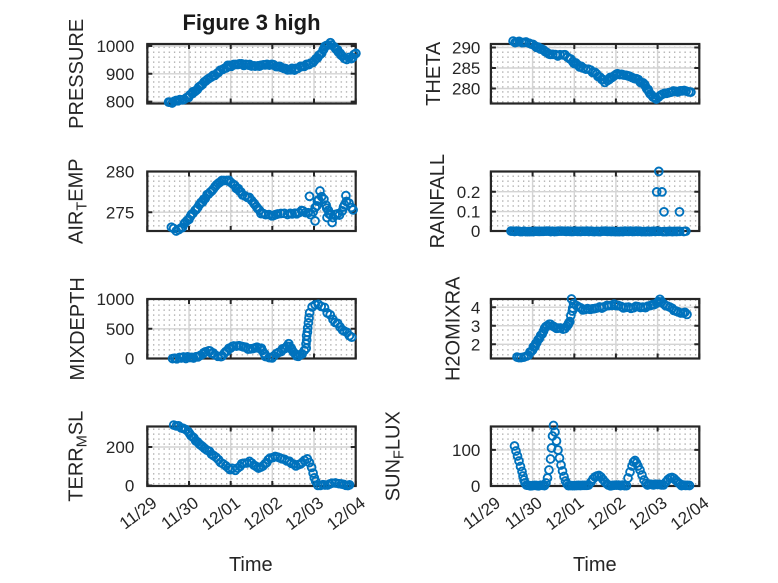  Describe the element at coordinates (120, 212) in the screenshot. I see `svg-text: 275` at that location.